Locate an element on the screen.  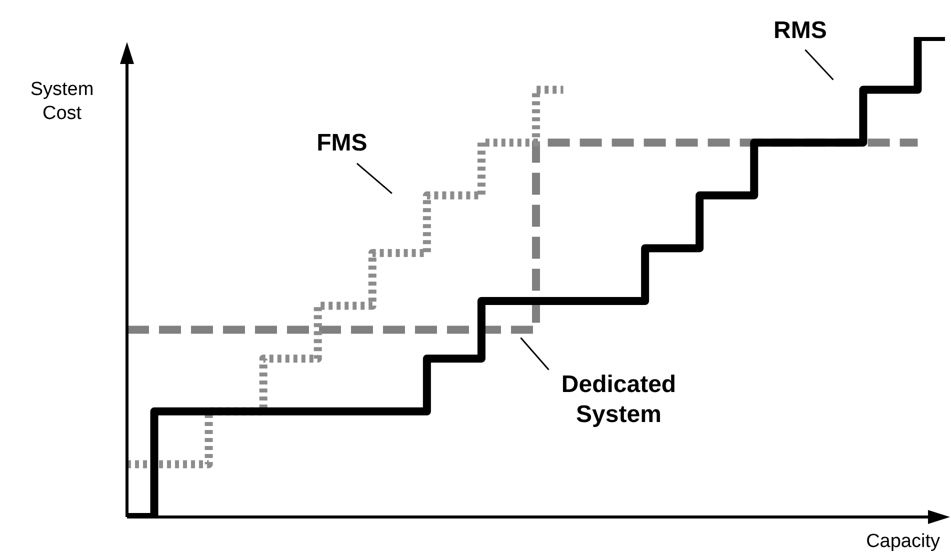
text: Dedicated System is located at coordinates (618, 399).